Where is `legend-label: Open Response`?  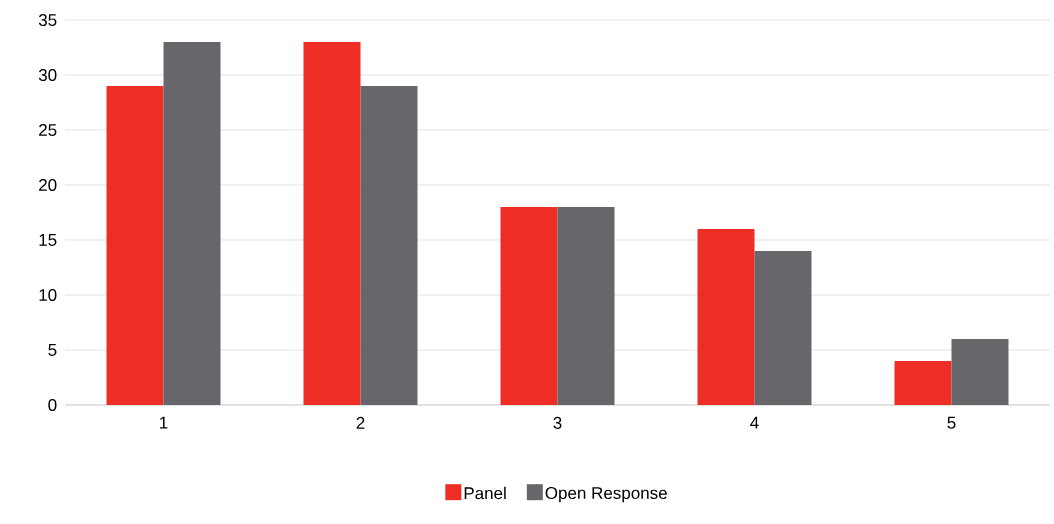
legend-label: Open Response is located at coordinates (606, 494).